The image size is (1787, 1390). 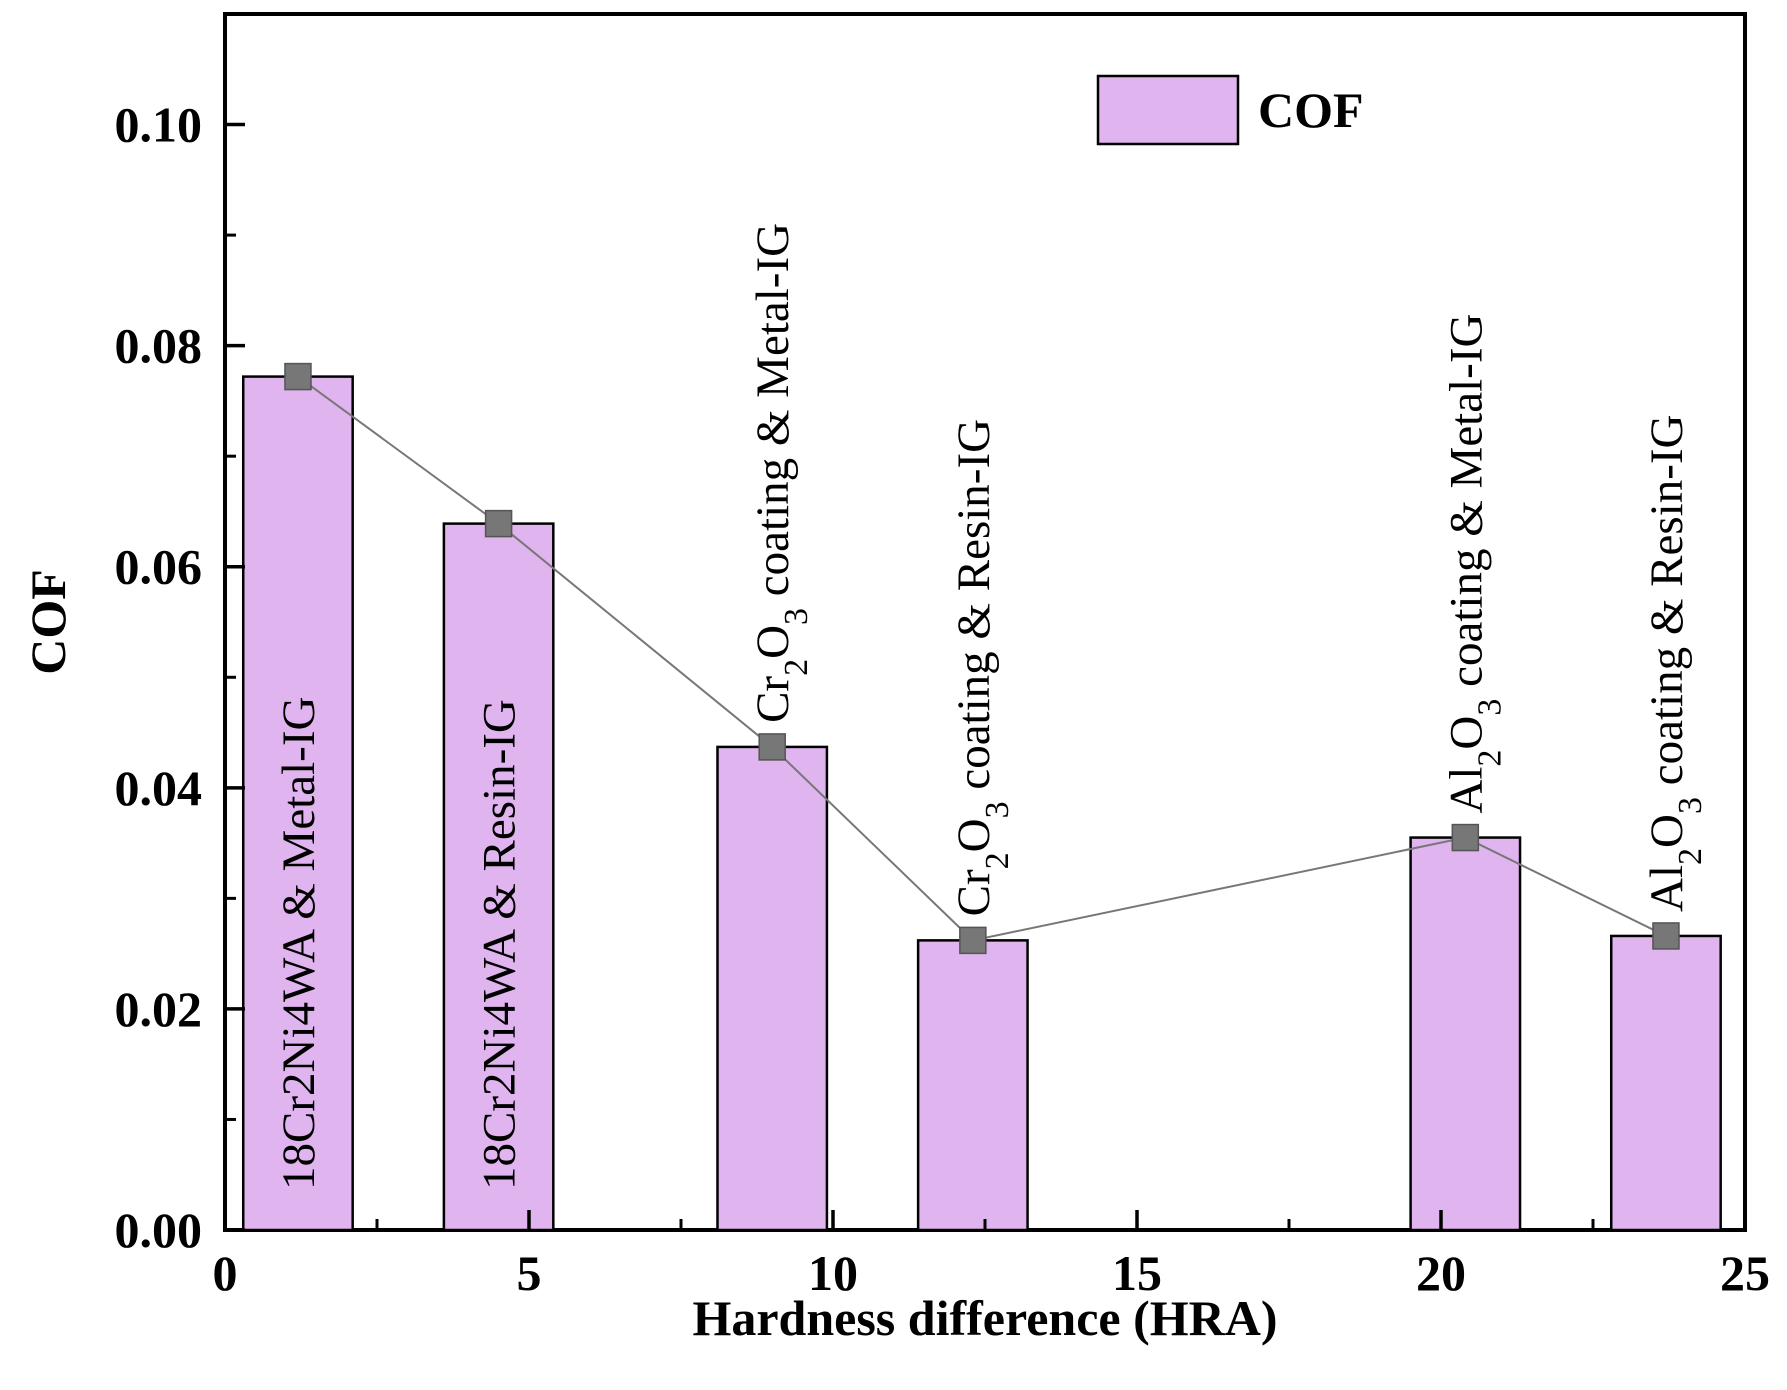 I want to click on bar-label-4: Cr2O3 coating & Resin-IG, so click(x=982, y=667).